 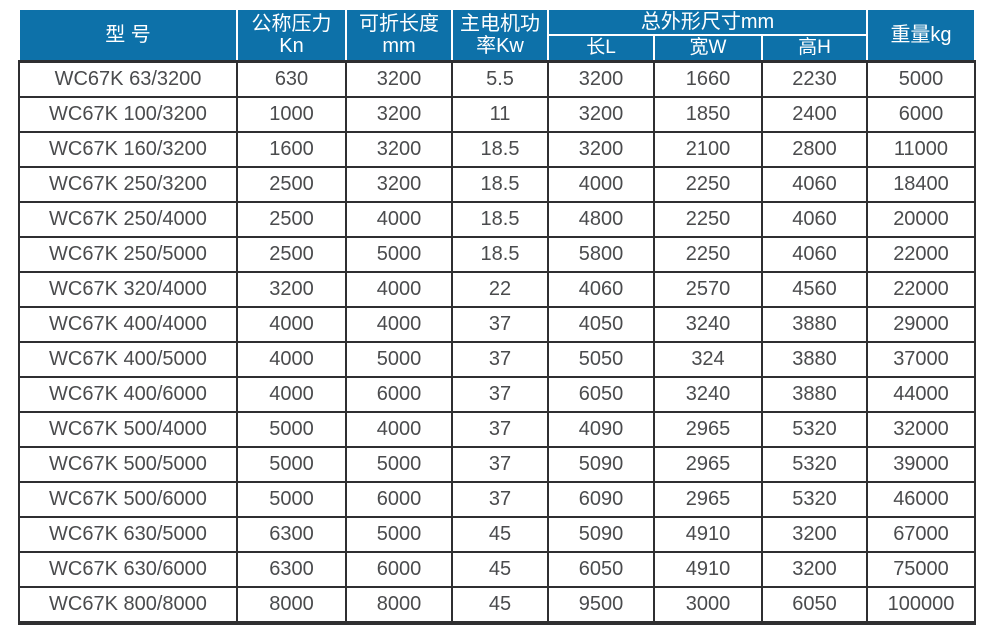 I want to click on cell-dim-length: 4060, so click(x=601, y=289).